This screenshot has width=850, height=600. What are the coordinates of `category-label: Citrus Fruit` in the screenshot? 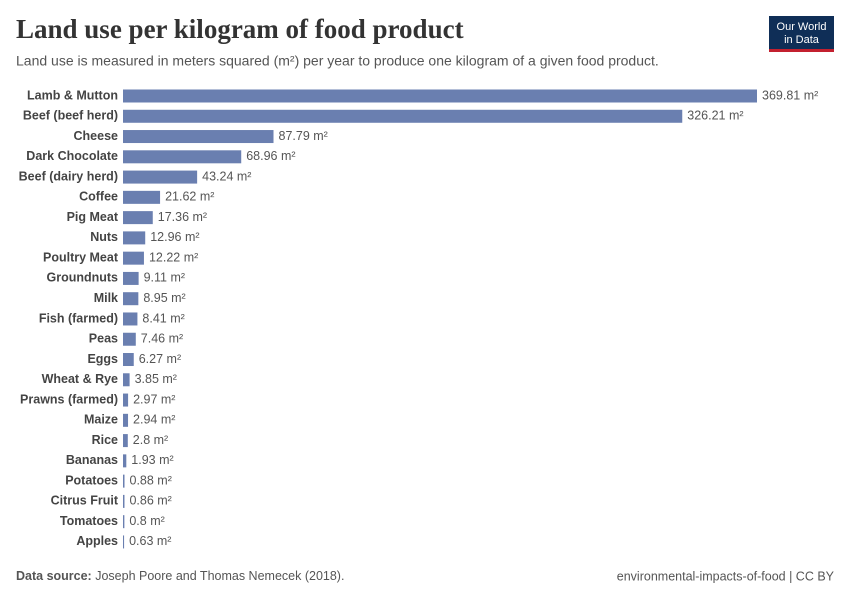 It's located at (85, 501).